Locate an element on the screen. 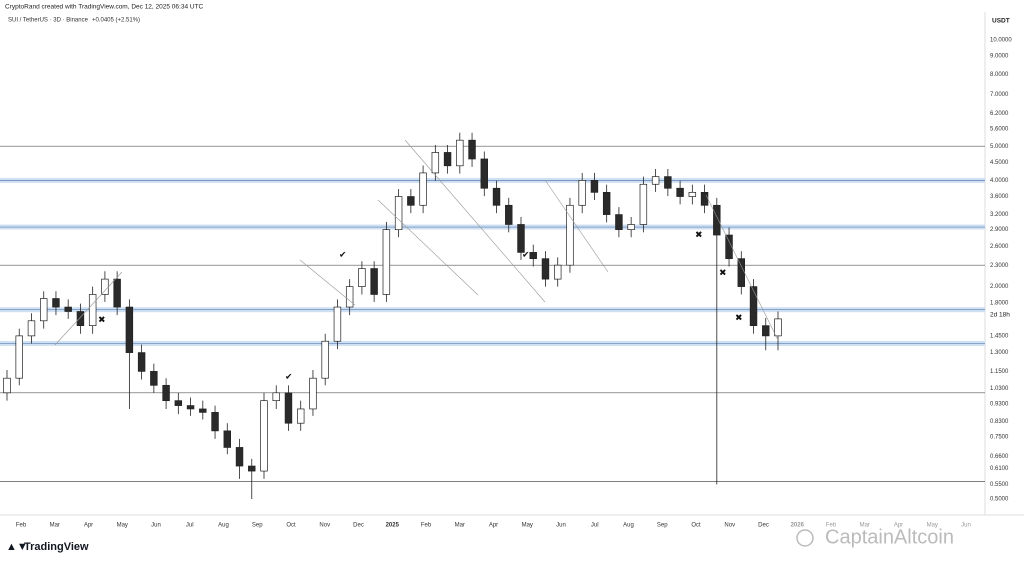  y-tick-label: 1.3000 is located at coordinates (999, 353).